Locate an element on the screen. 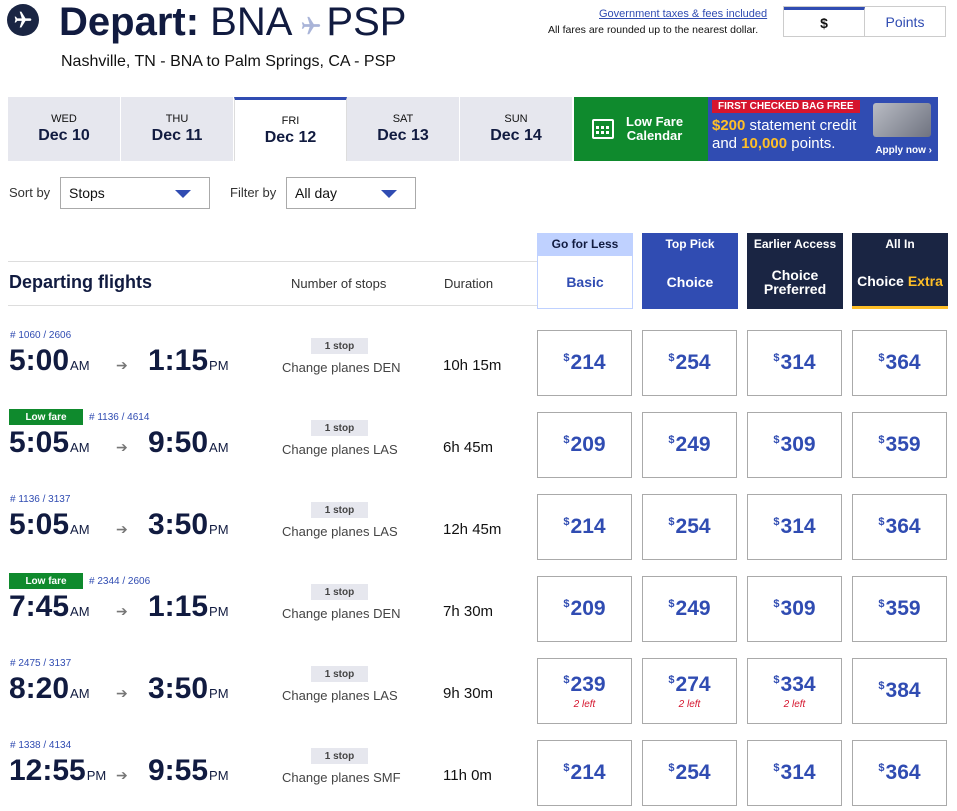  stops-column-header: Number of stops is located at coordinates (339, 283).